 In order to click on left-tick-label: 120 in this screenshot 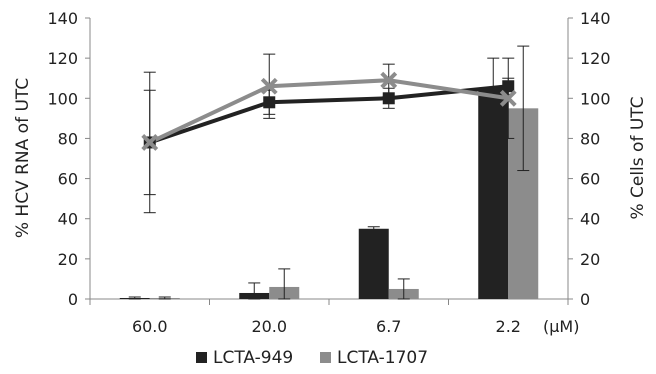, I will do `click(62, 58)`.